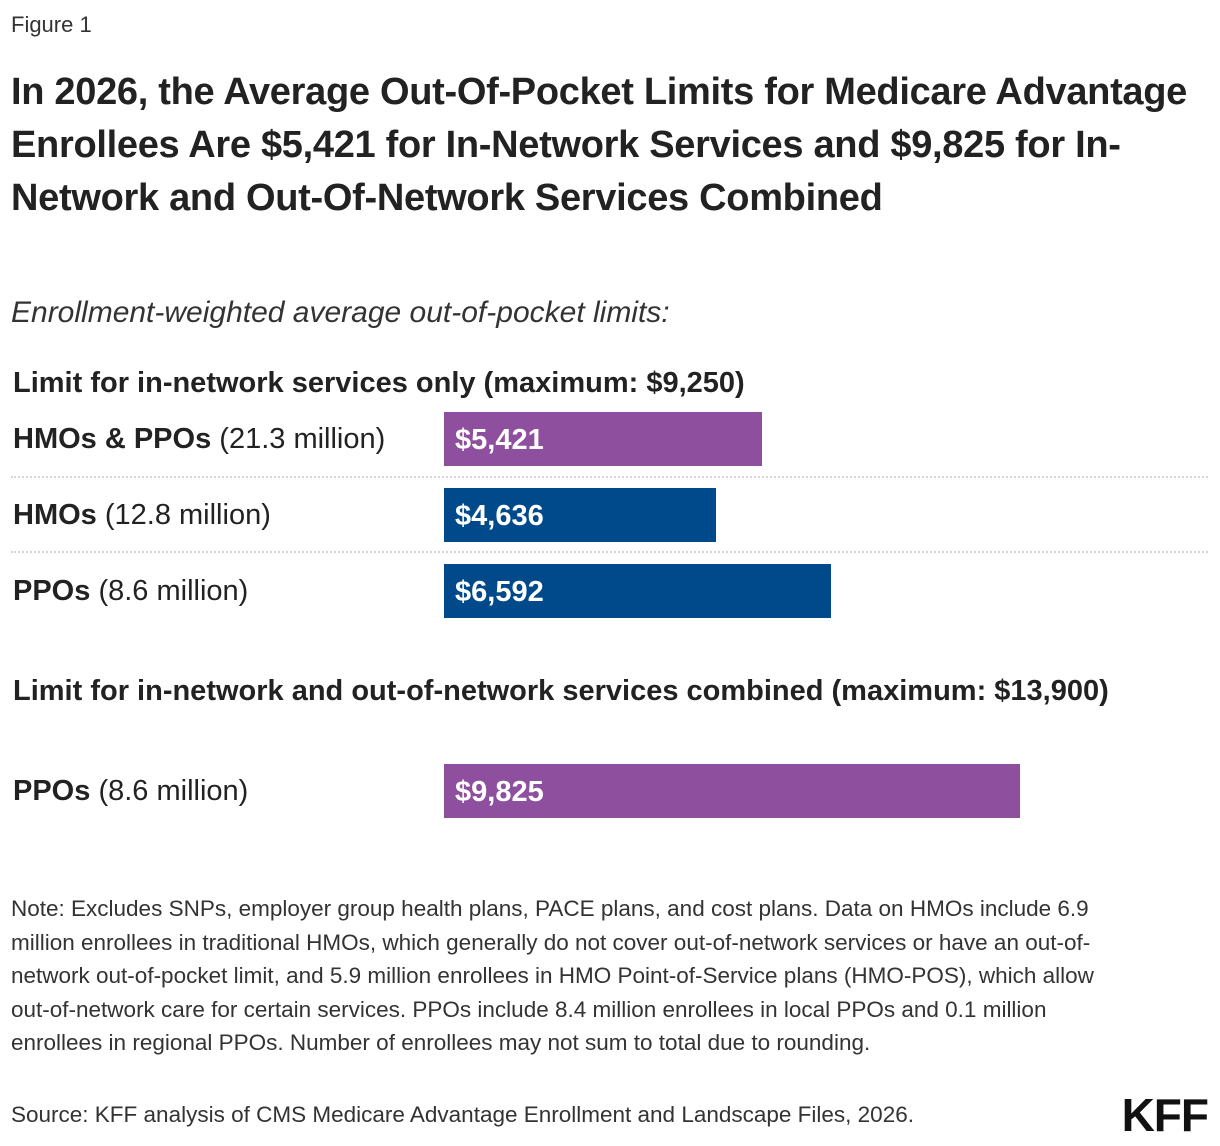  Describe the element at coordinates (302, 439) in the screenshot. I see `row-enrollment: (21.3 million)` at that location.